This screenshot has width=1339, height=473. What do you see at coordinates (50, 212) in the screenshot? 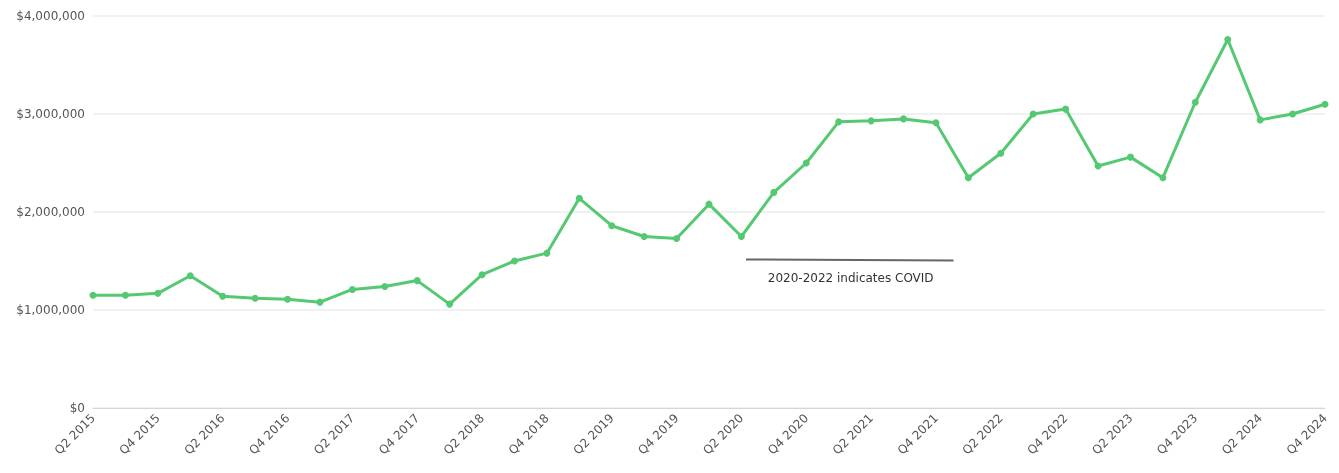
I see `y-tick-label: $2,000,000` at bounding box center [50, 212].